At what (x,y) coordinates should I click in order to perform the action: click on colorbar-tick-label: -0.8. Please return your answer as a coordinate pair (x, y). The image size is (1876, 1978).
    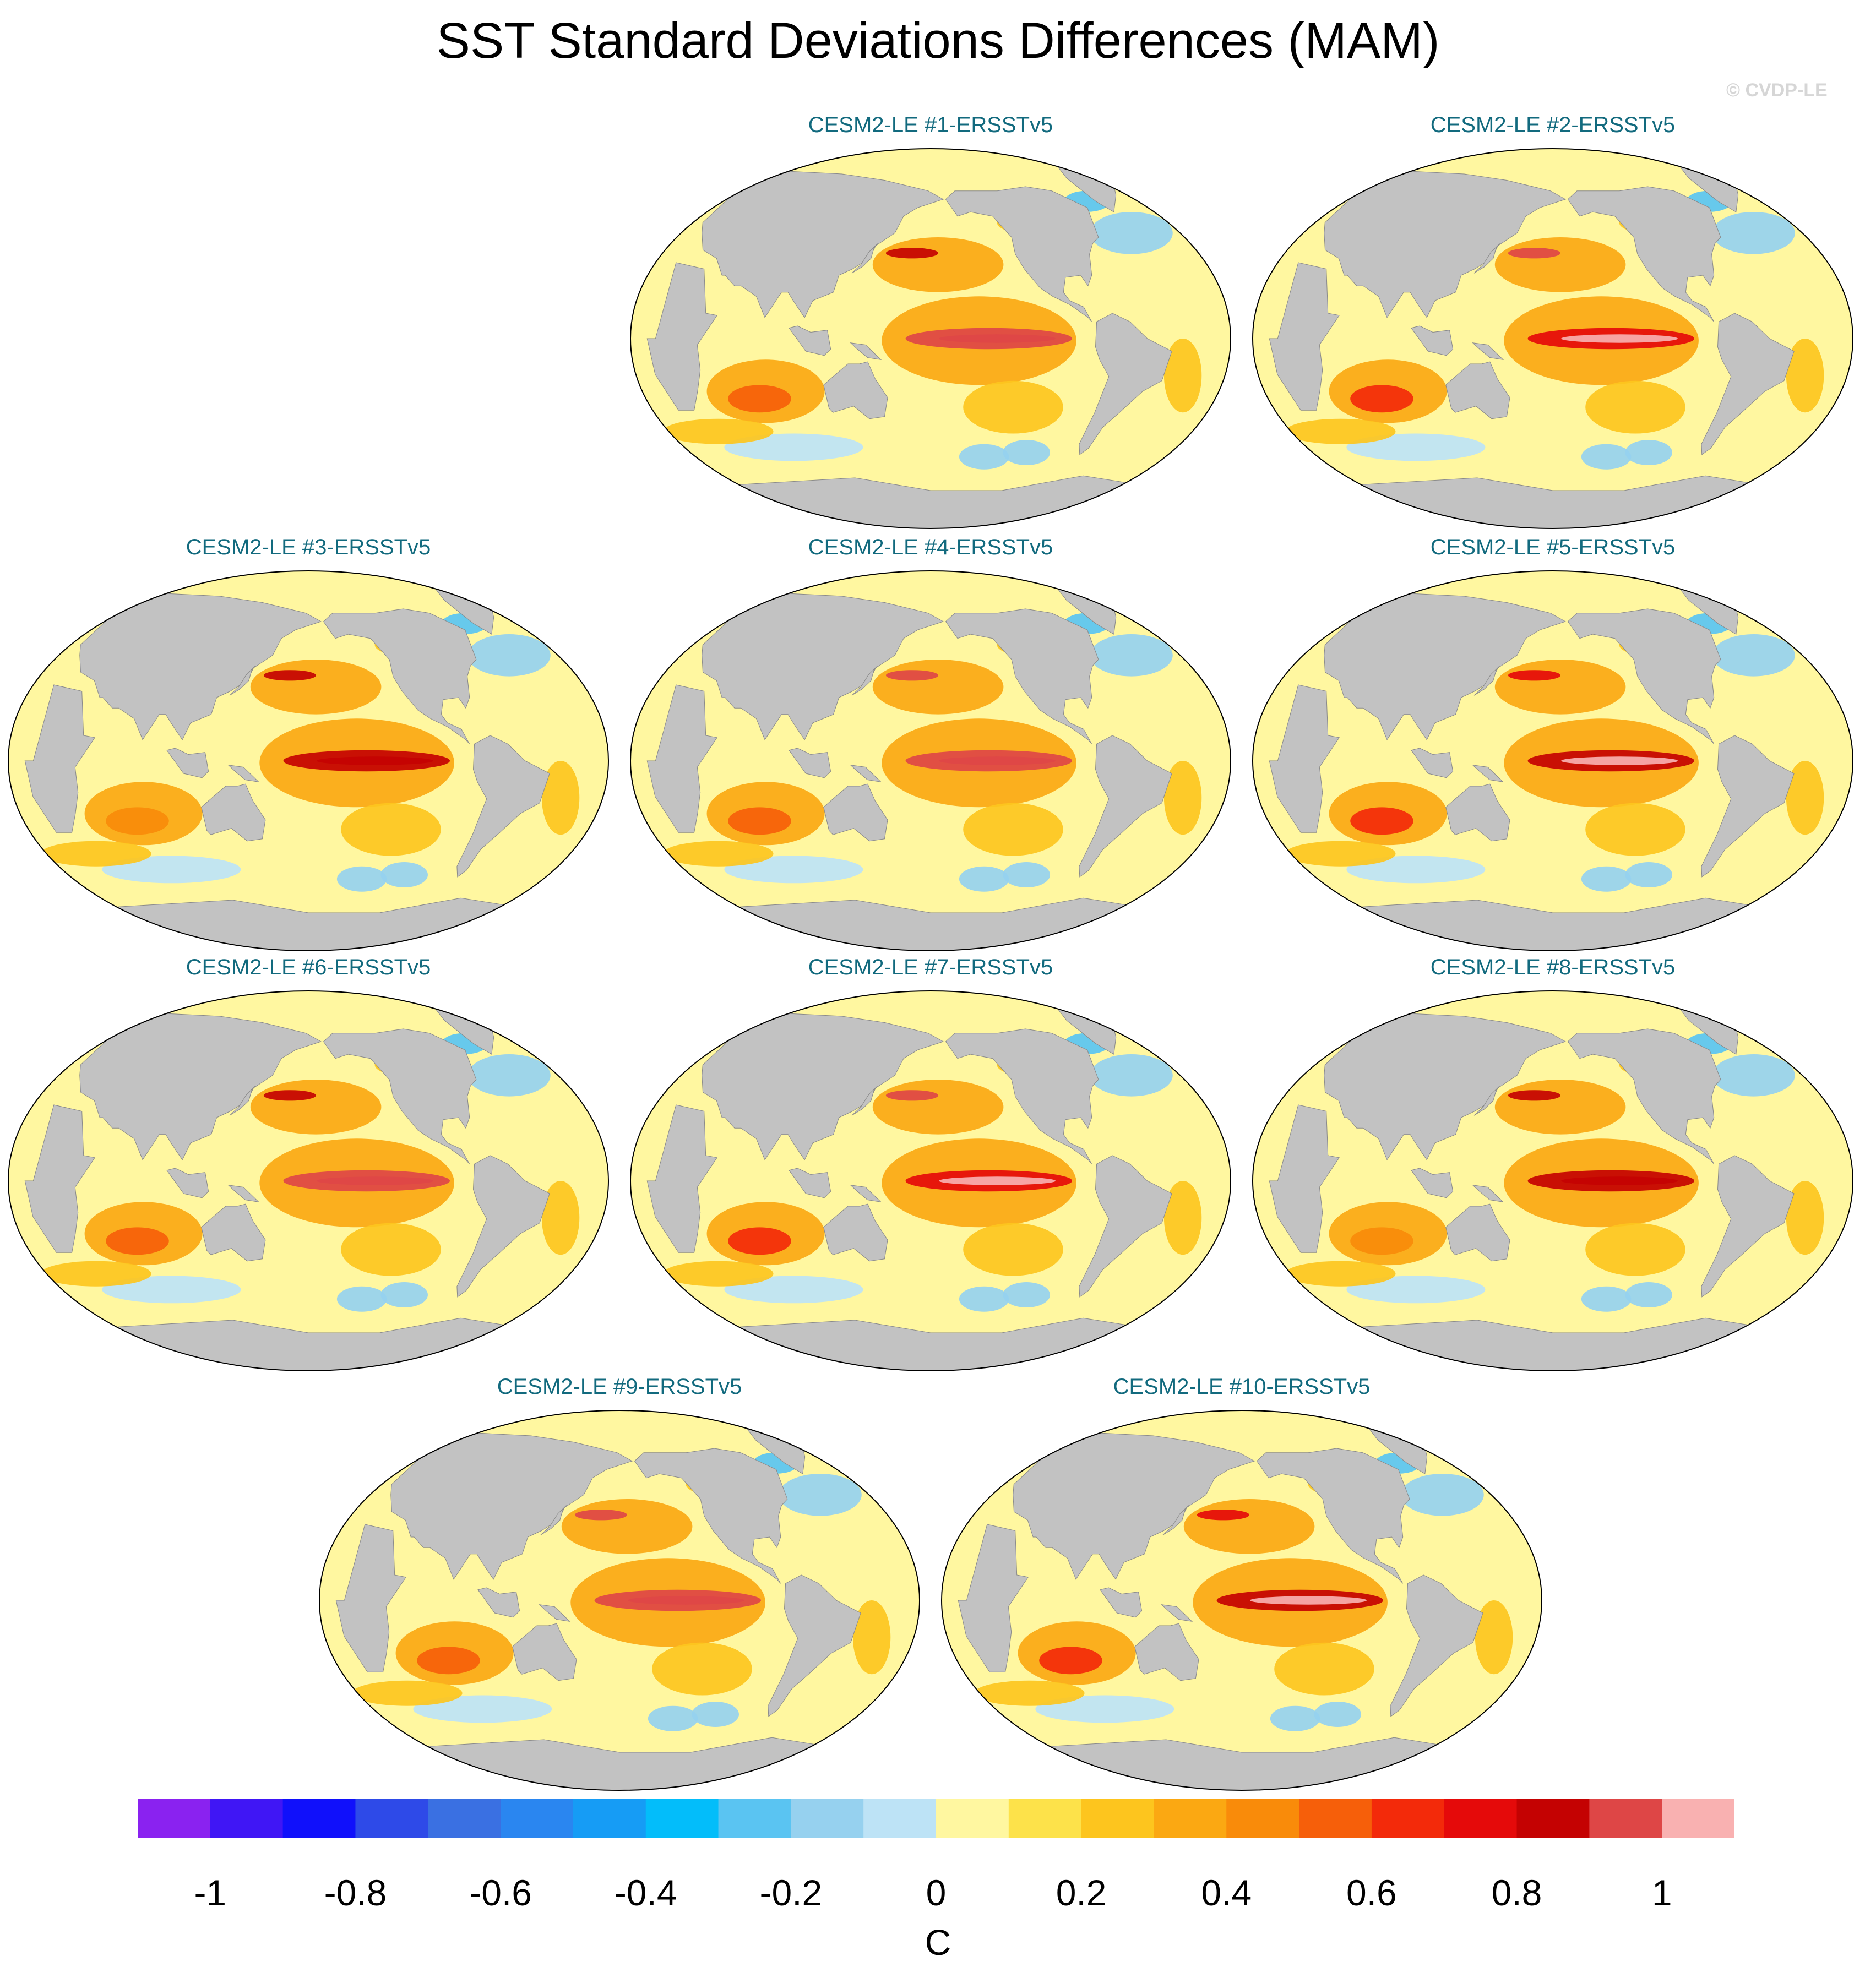
    Looking at the image, I should click on (355, 1892).